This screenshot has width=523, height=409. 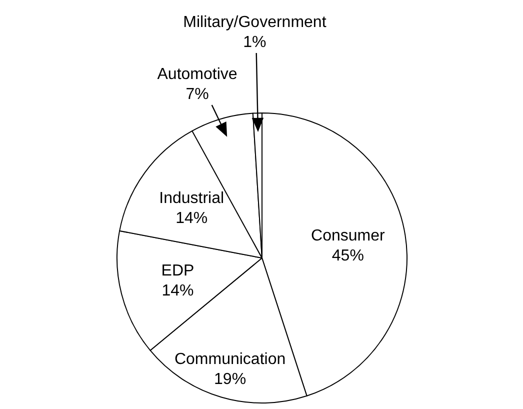 What do you see at coordinates (348, 235) in the screenshot?
I see `slice-label: Consumer` at bounding box center [348, 235].